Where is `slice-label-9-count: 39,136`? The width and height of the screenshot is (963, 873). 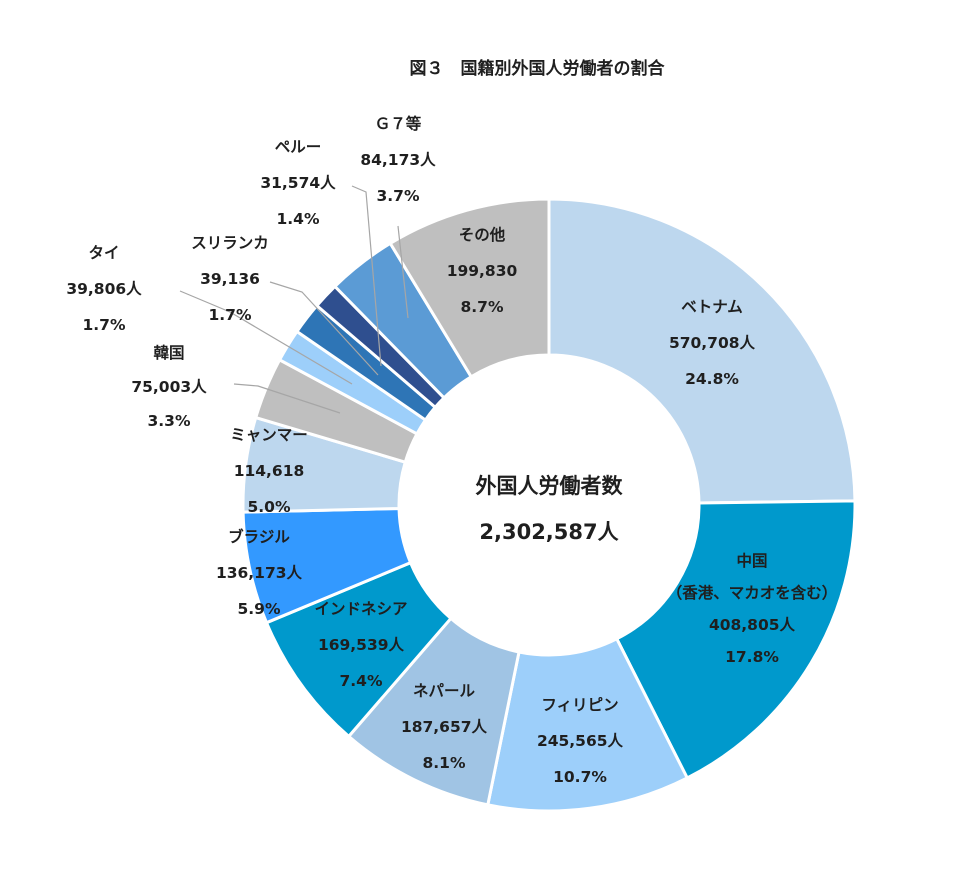 slice-label-9-count: 39,136 is located at coordinates (230, 279).